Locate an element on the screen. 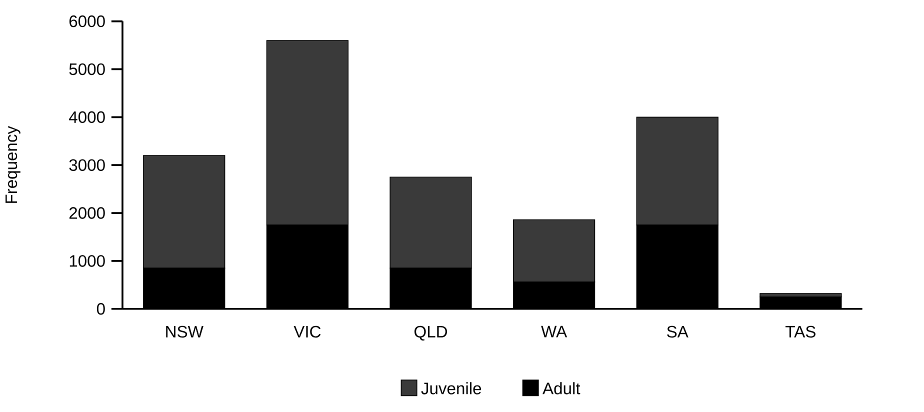 The image size is (924, 412). y-tick-label: 4000 is located at coordinates (87, 117).